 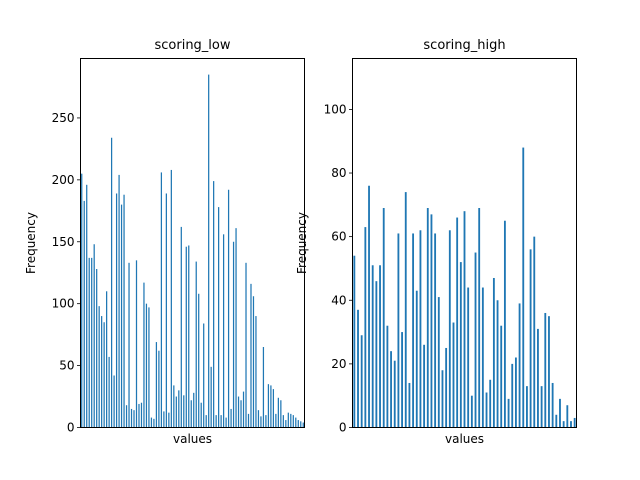 I want to click on scoring-low-y-tick-label: 100, so click(x=63, y=304).